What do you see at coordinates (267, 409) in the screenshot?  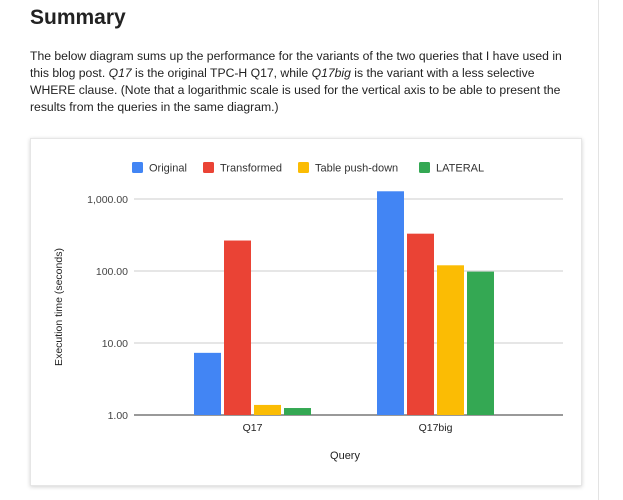 I see `bar-q17-table-push-down` at bounding box center [267, 409].